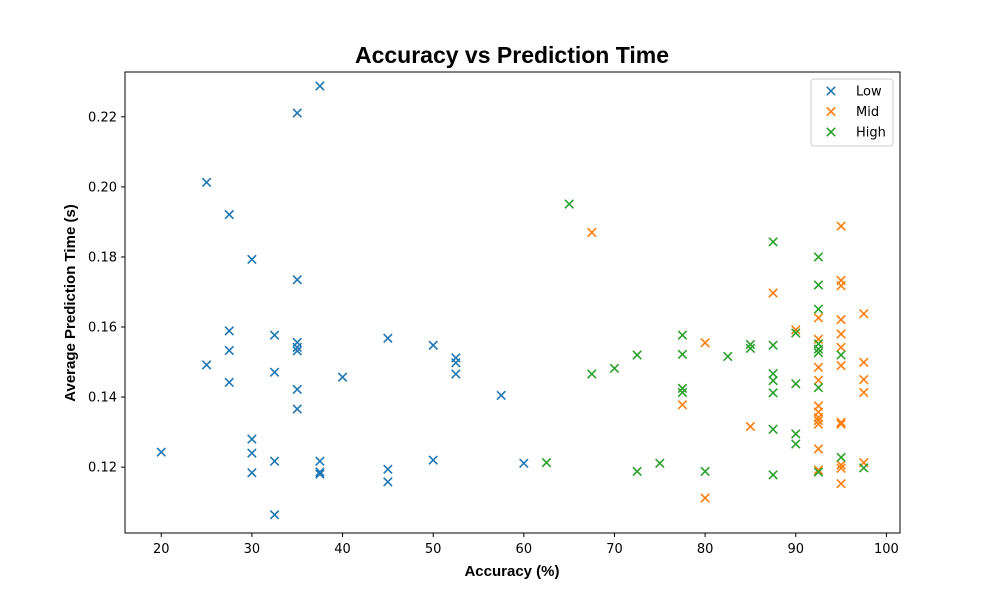 Image resolution: width=1000 pixels, height=600 pixels. What do you see at coordinates (795, 549) in the screenshot?
I see `x-tick-label: 90` at bounding box center [795, 549].